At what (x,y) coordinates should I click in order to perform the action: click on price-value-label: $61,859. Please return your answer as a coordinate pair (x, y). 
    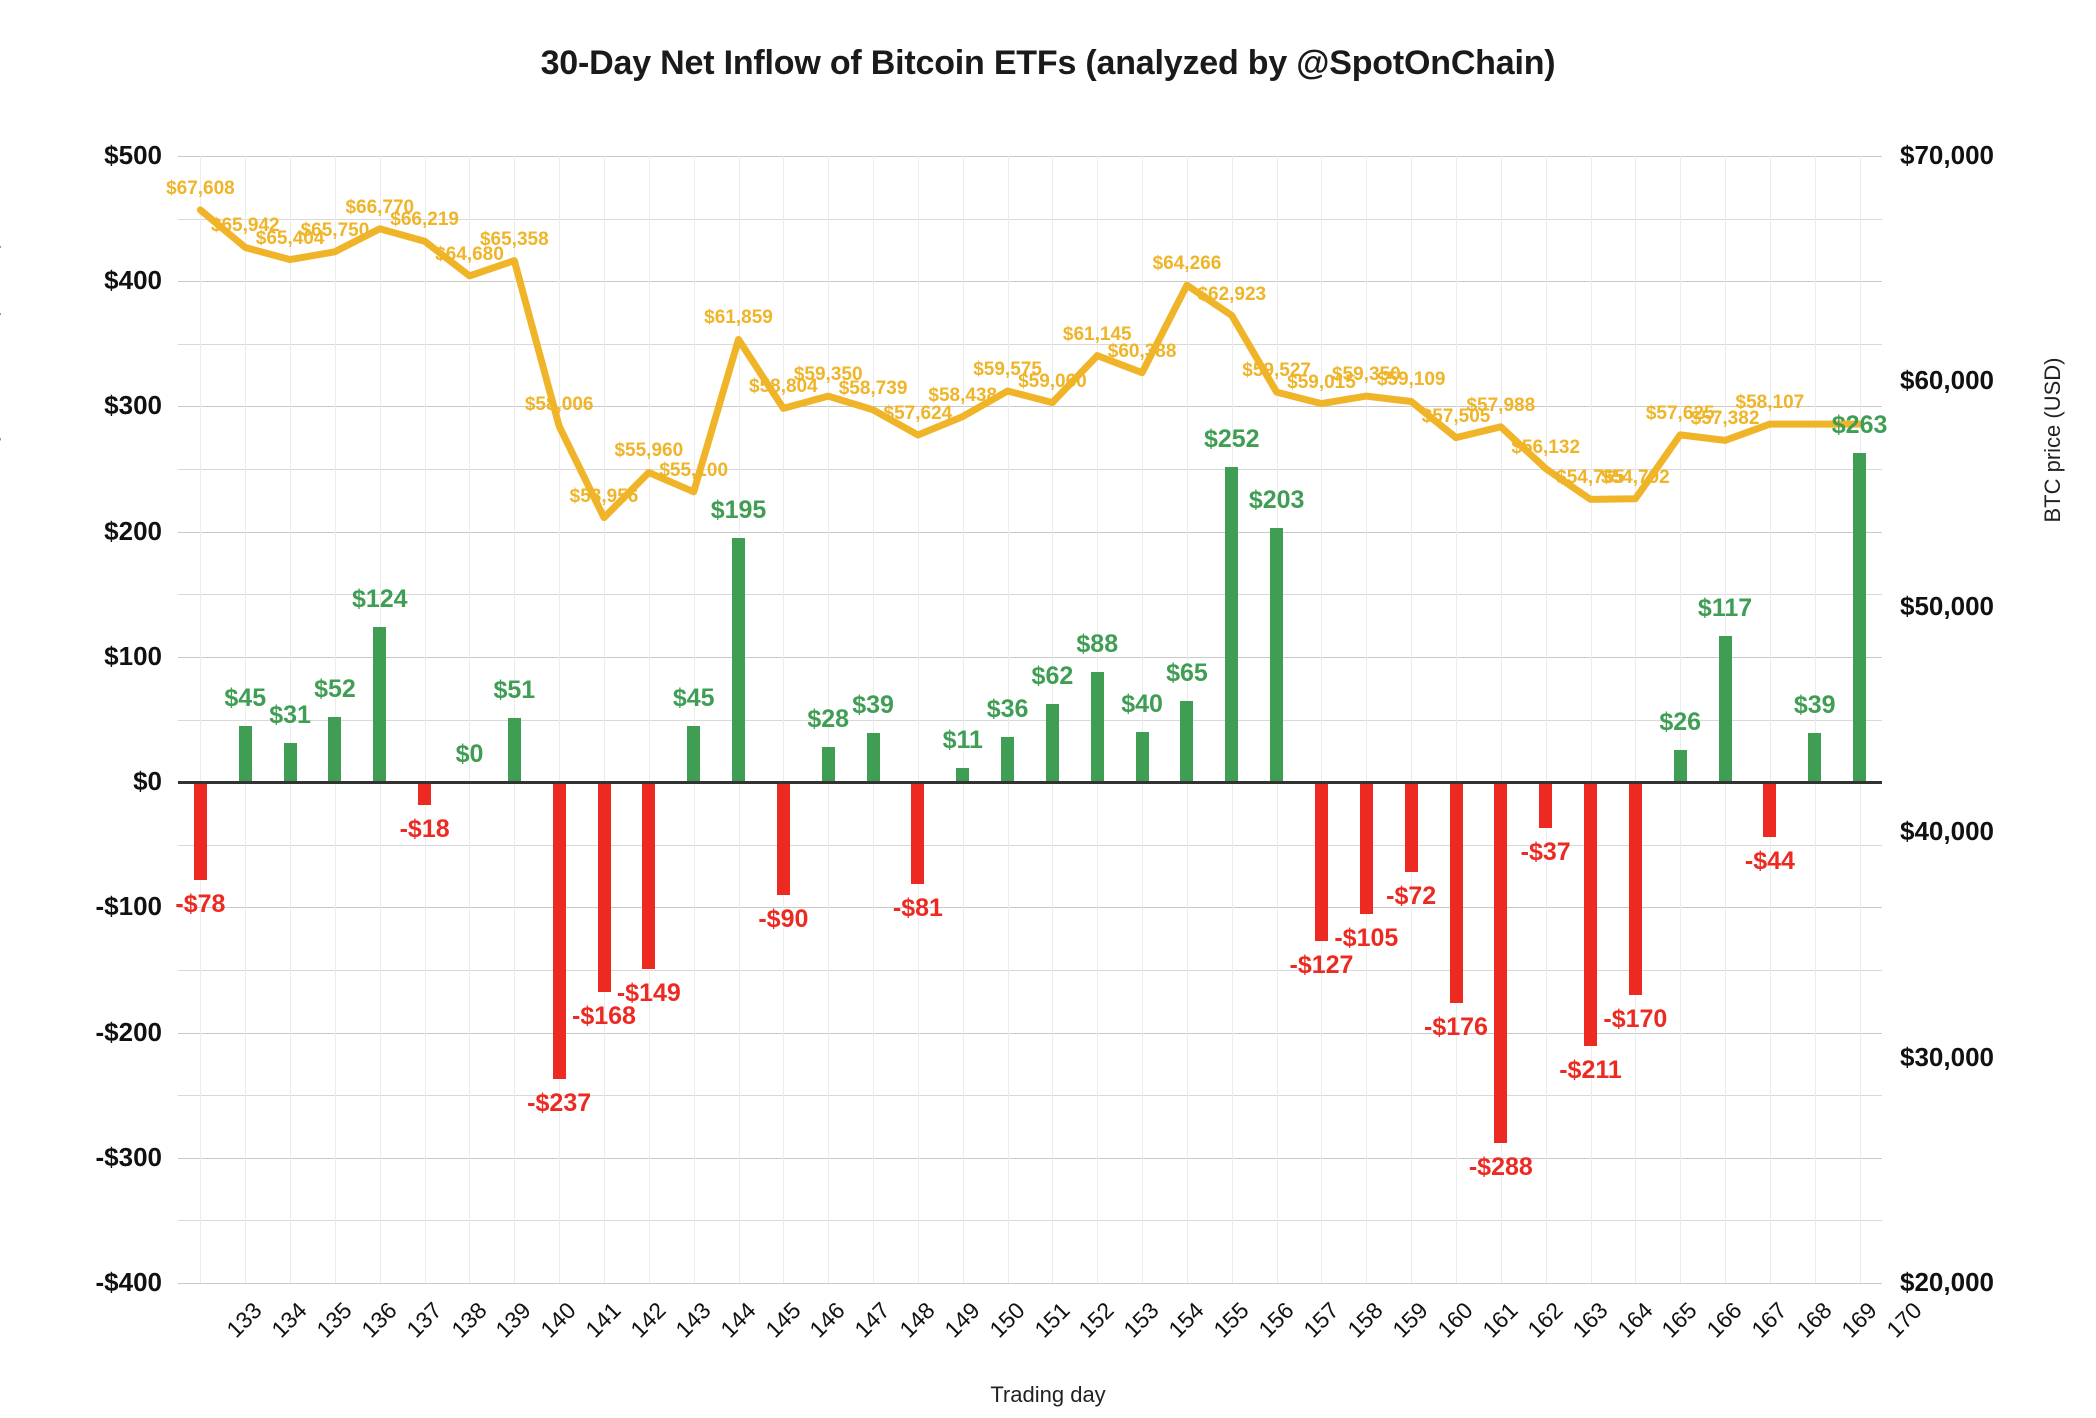
    Looking at the image, I should click on (738, 318).